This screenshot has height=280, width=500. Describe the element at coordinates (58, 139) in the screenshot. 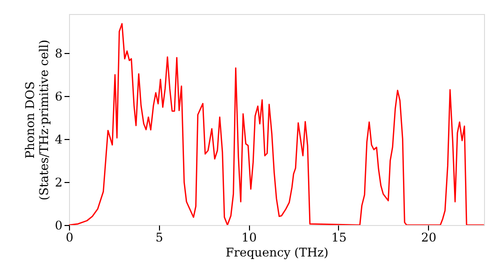

I see `y-tick-label: 4` at that location.